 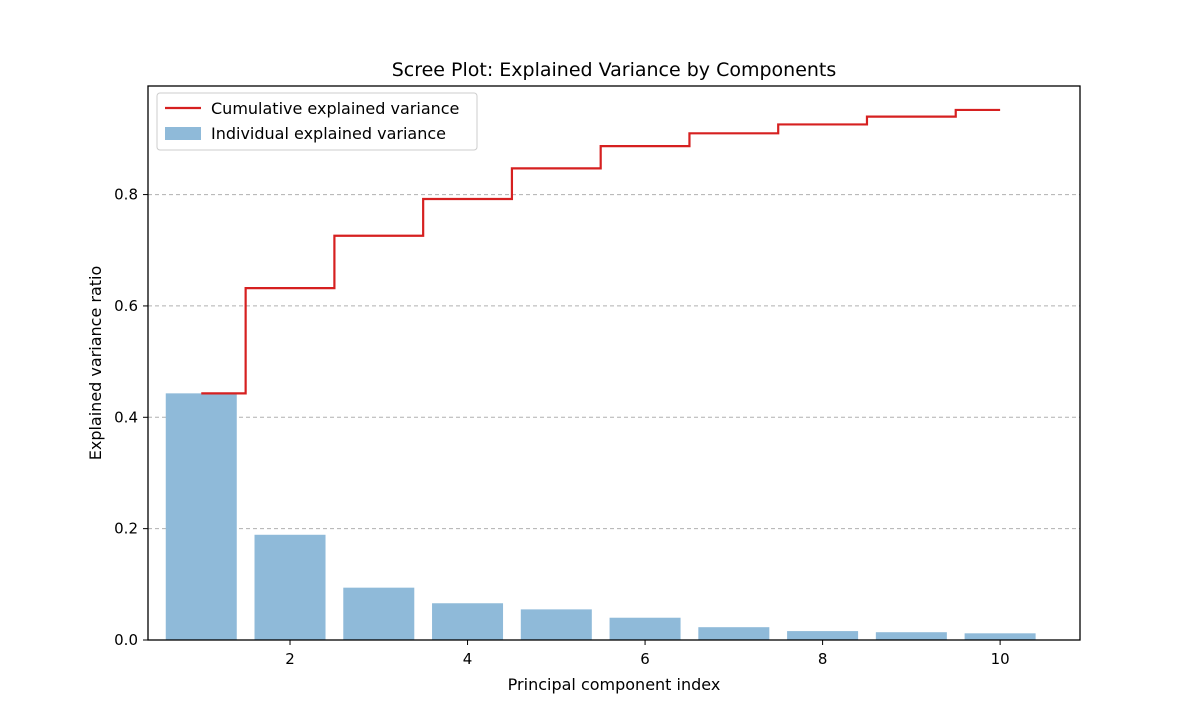 What do you see at coordinates (614, 684) in the screenshot?
I see `x-axis-label: Principal component index` at bounding box center [614, 684].